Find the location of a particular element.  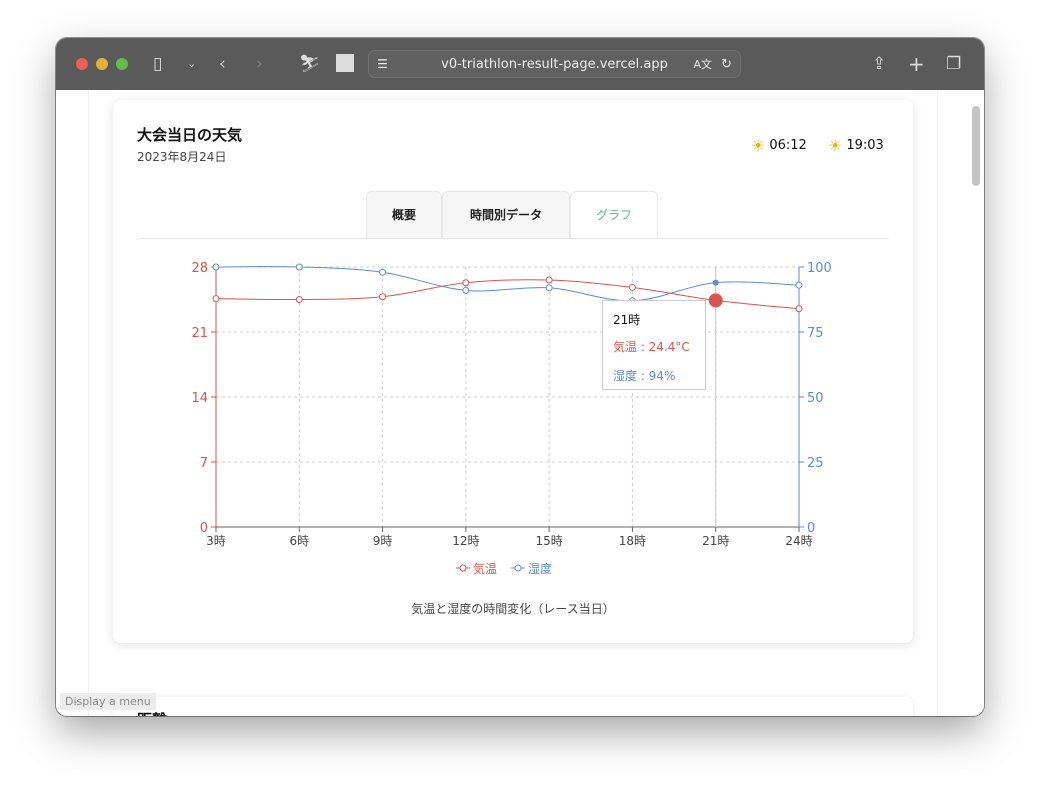

tab-overview: 概要 is located at coordinates (404, 215).